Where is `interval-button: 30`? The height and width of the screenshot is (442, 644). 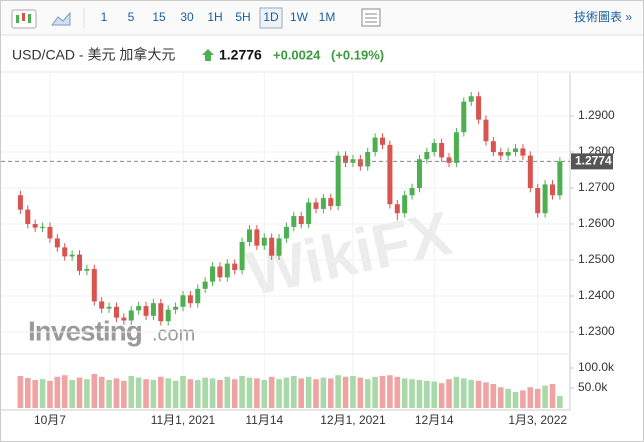 interval-button: 30 is located at coordinates (187, 17).